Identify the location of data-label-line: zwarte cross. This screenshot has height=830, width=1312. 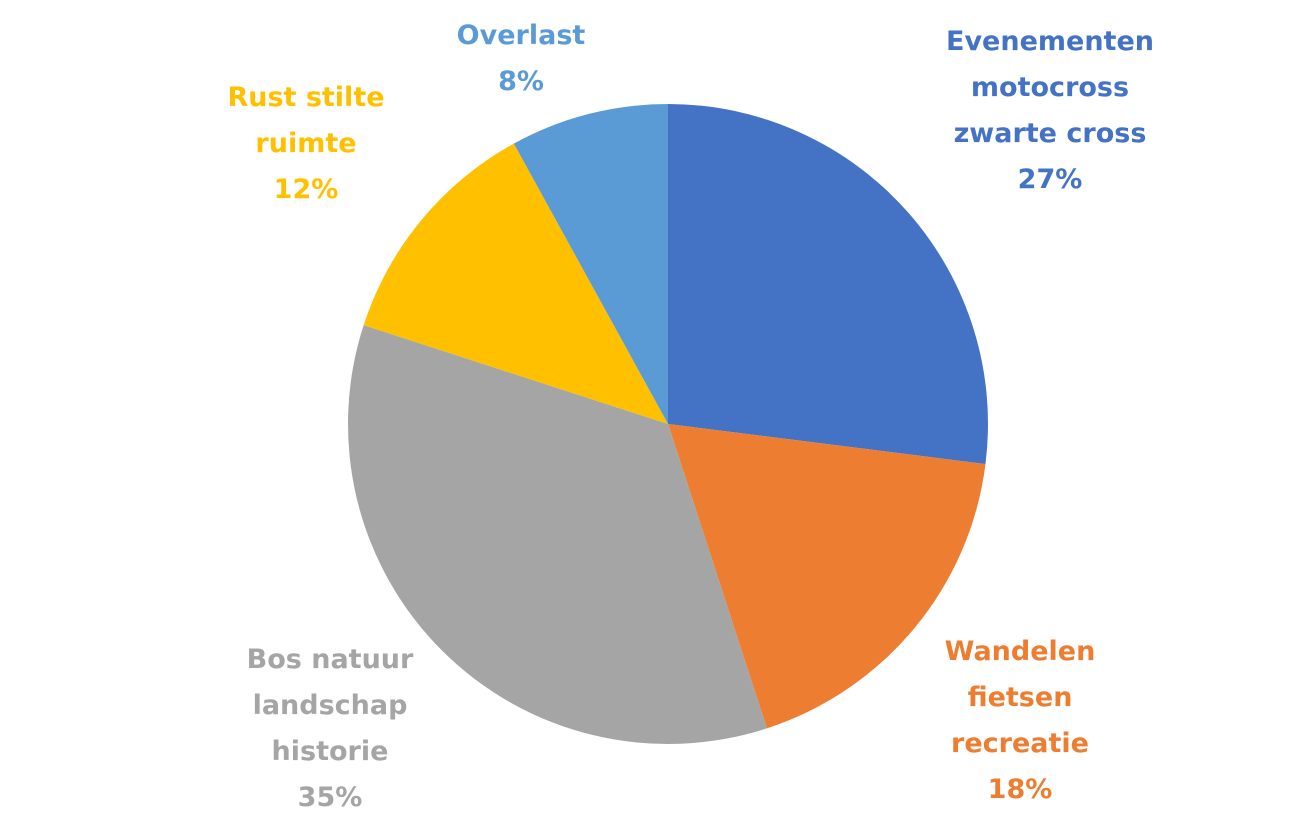
(1050, 133).